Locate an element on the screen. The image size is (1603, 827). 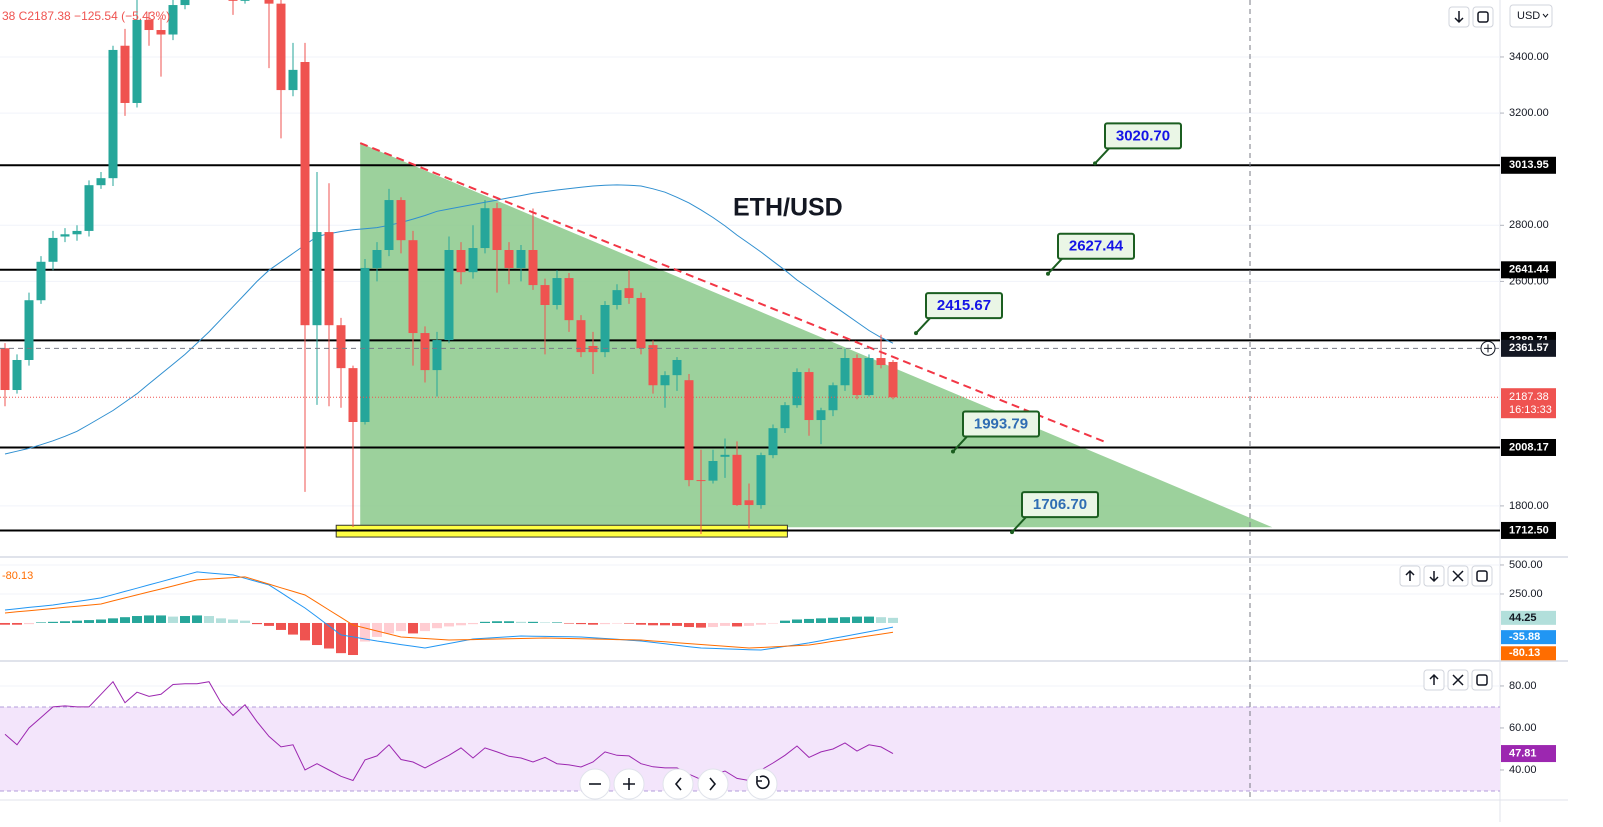
callout-label: 1706.70 is located at coordinates (1060, 504).